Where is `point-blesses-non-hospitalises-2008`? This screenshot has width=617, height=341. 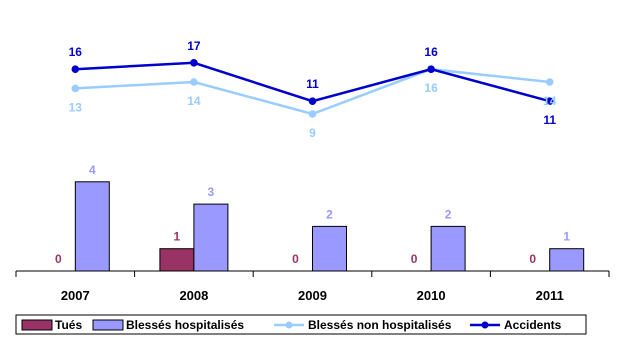
point-blesses-non-hospitalises-2008 is located at coordinates (194, 82).